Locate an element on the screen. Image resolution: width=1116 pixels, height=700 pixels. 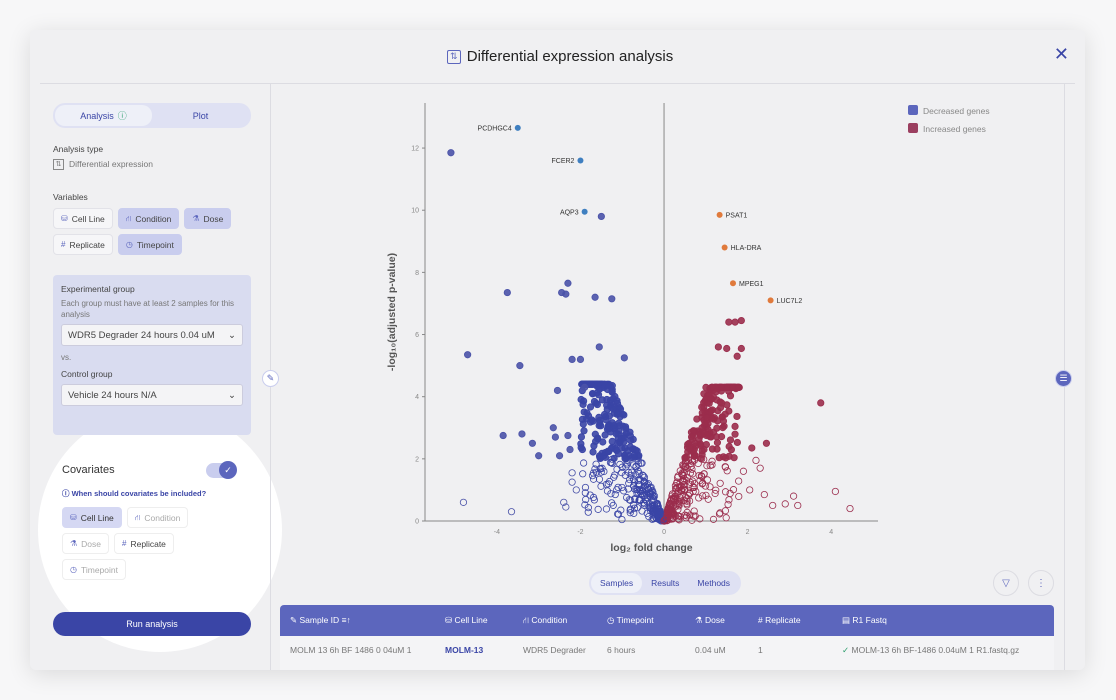
gene-label: PSAT1 is located at coordinates (737, 215).